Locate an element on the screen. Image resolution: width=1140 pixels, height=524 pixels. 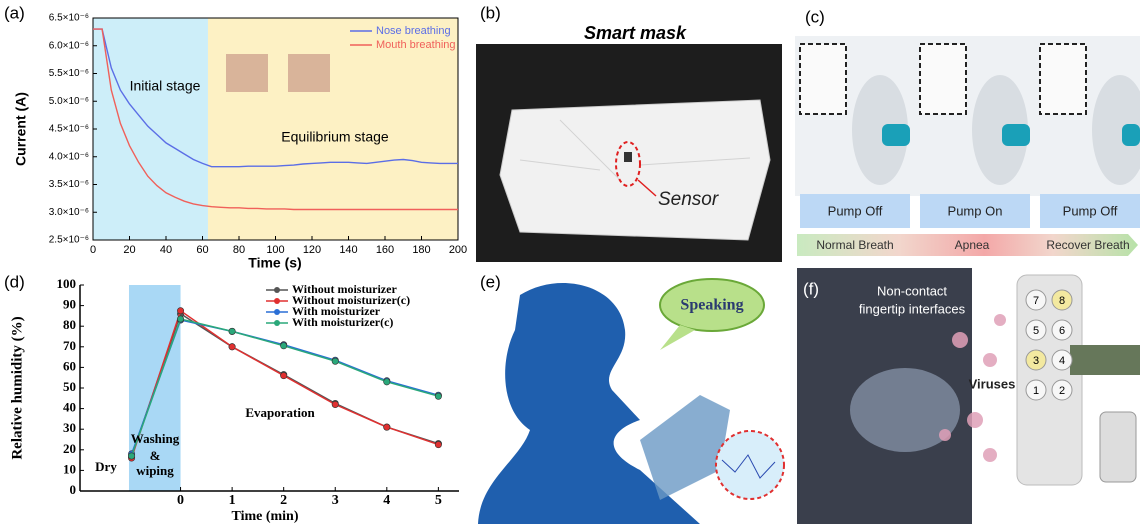
hand is located at coordinates (905, 410).